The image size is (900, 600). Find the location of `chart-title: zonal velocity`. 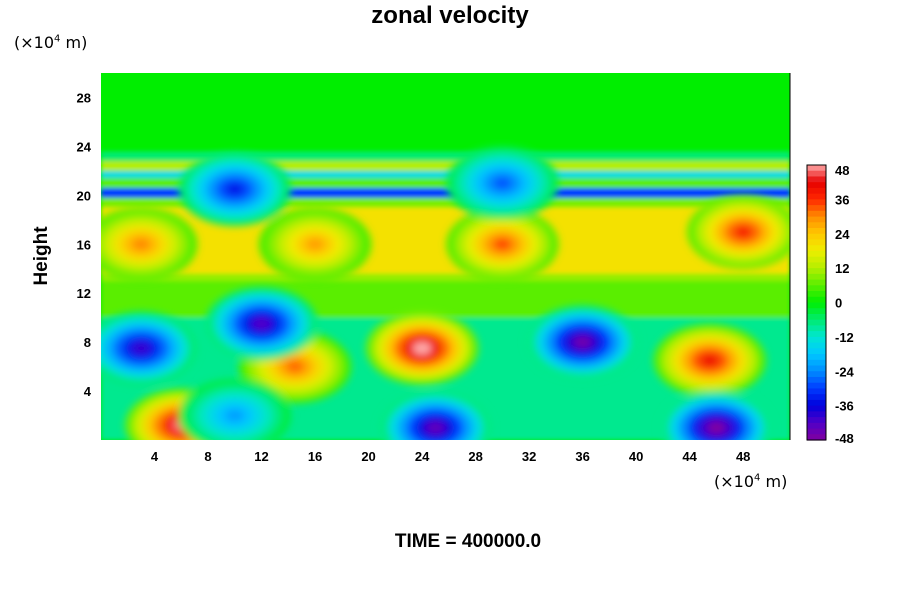

chart-title: zonal velocity is located at coordinates (450, 15).